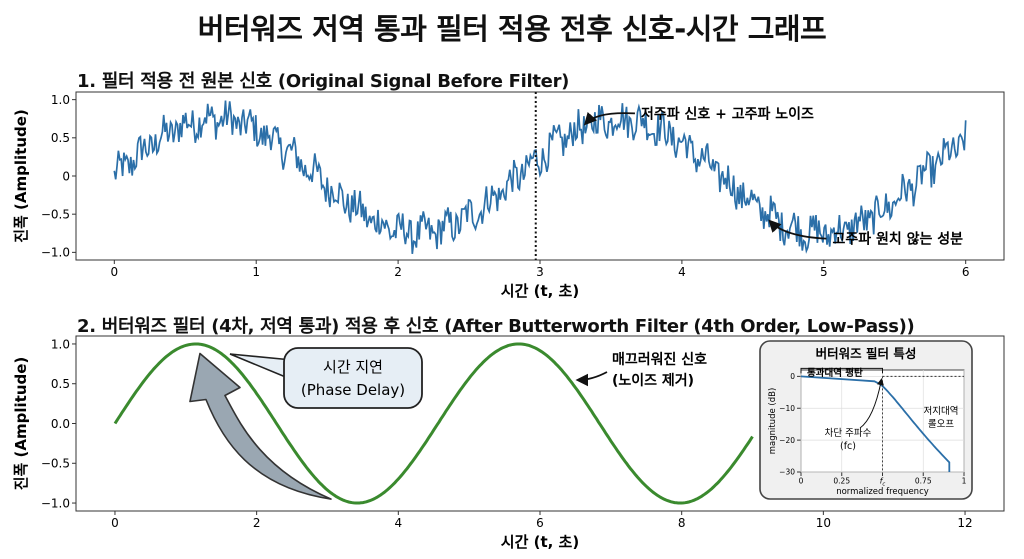  Describe the element at coordinates (60, 424) in the screenshot. I see `chart2-y-tick-label: 0.0` at that location.